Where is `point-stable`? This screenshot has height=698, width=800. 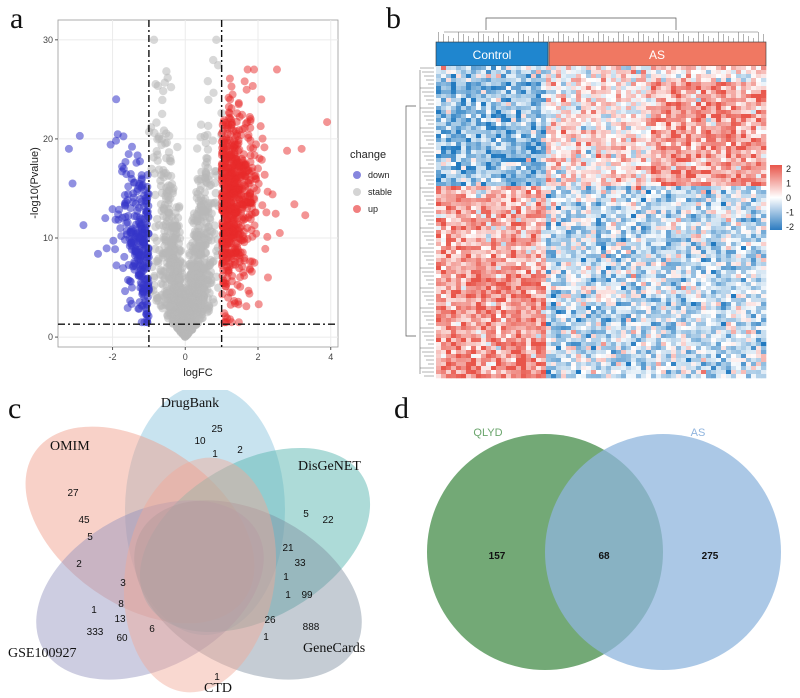 point-stable is located at coordinates (208, 149).